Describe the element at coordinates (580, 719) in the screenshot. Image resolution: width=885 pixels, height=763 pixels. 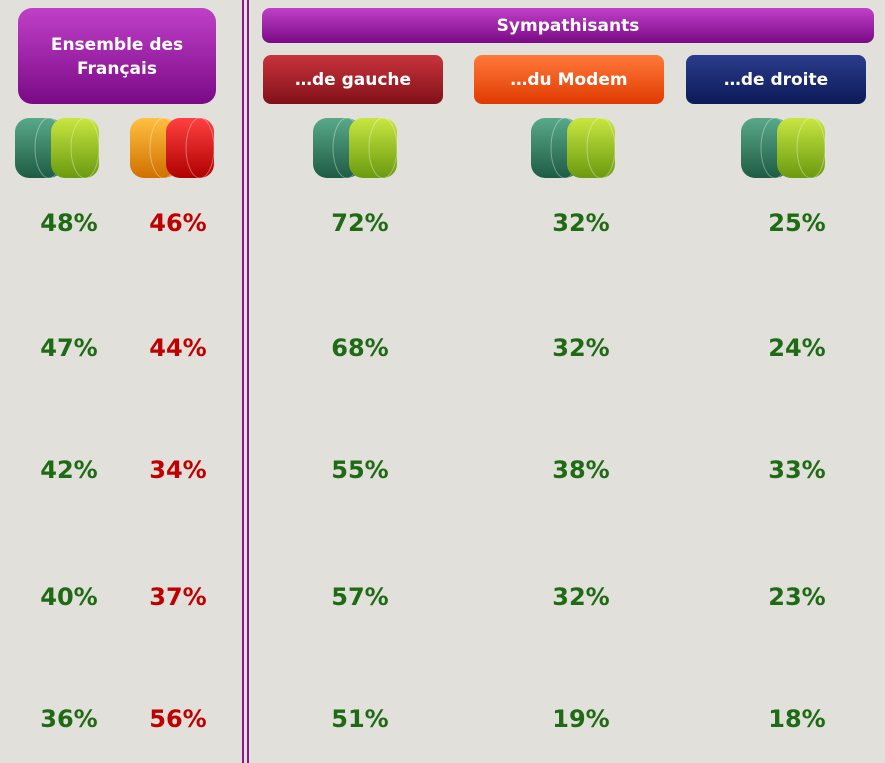
I see `value: 19%` at that location.